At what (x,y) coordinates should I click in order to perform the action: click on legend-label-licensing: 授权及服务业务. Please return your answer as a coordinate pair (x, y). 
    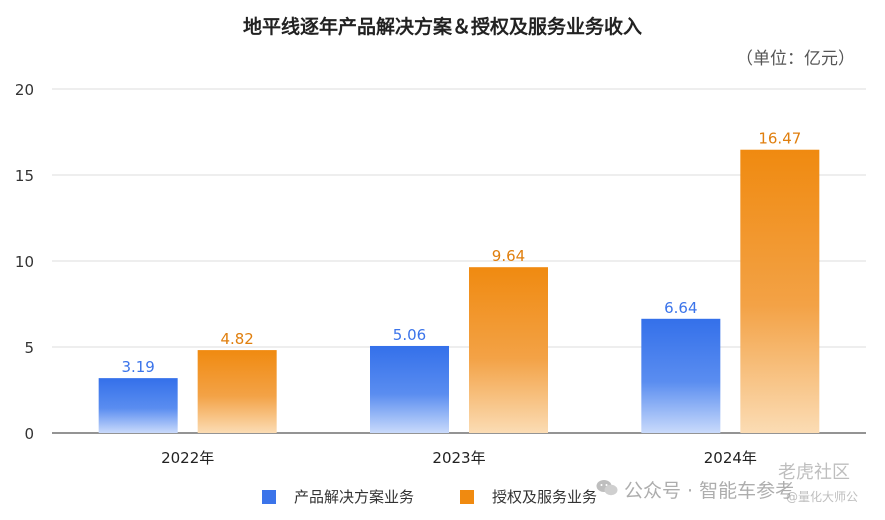
    Looking at the image, I should click on (545, 497).